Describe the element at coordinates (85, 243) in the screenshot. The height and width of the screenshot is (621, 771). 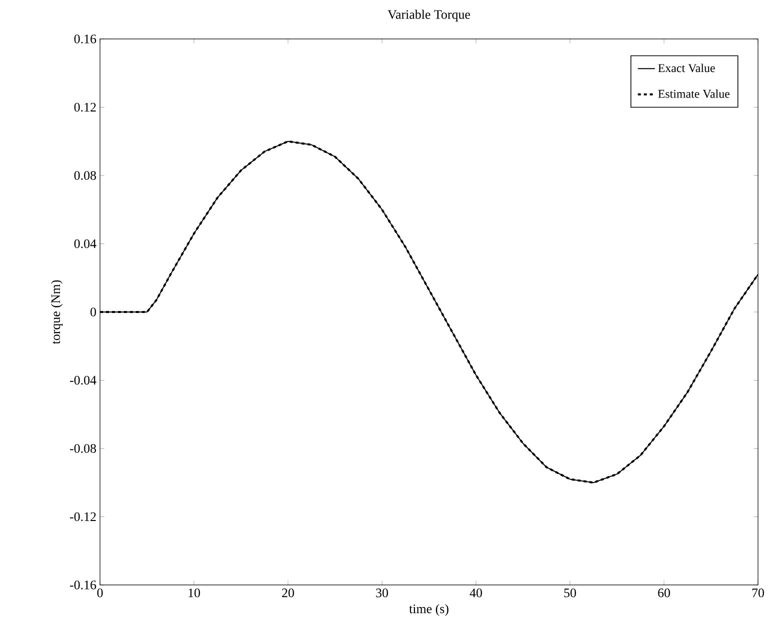
I see `y-tick-label: 0.04` at that location.